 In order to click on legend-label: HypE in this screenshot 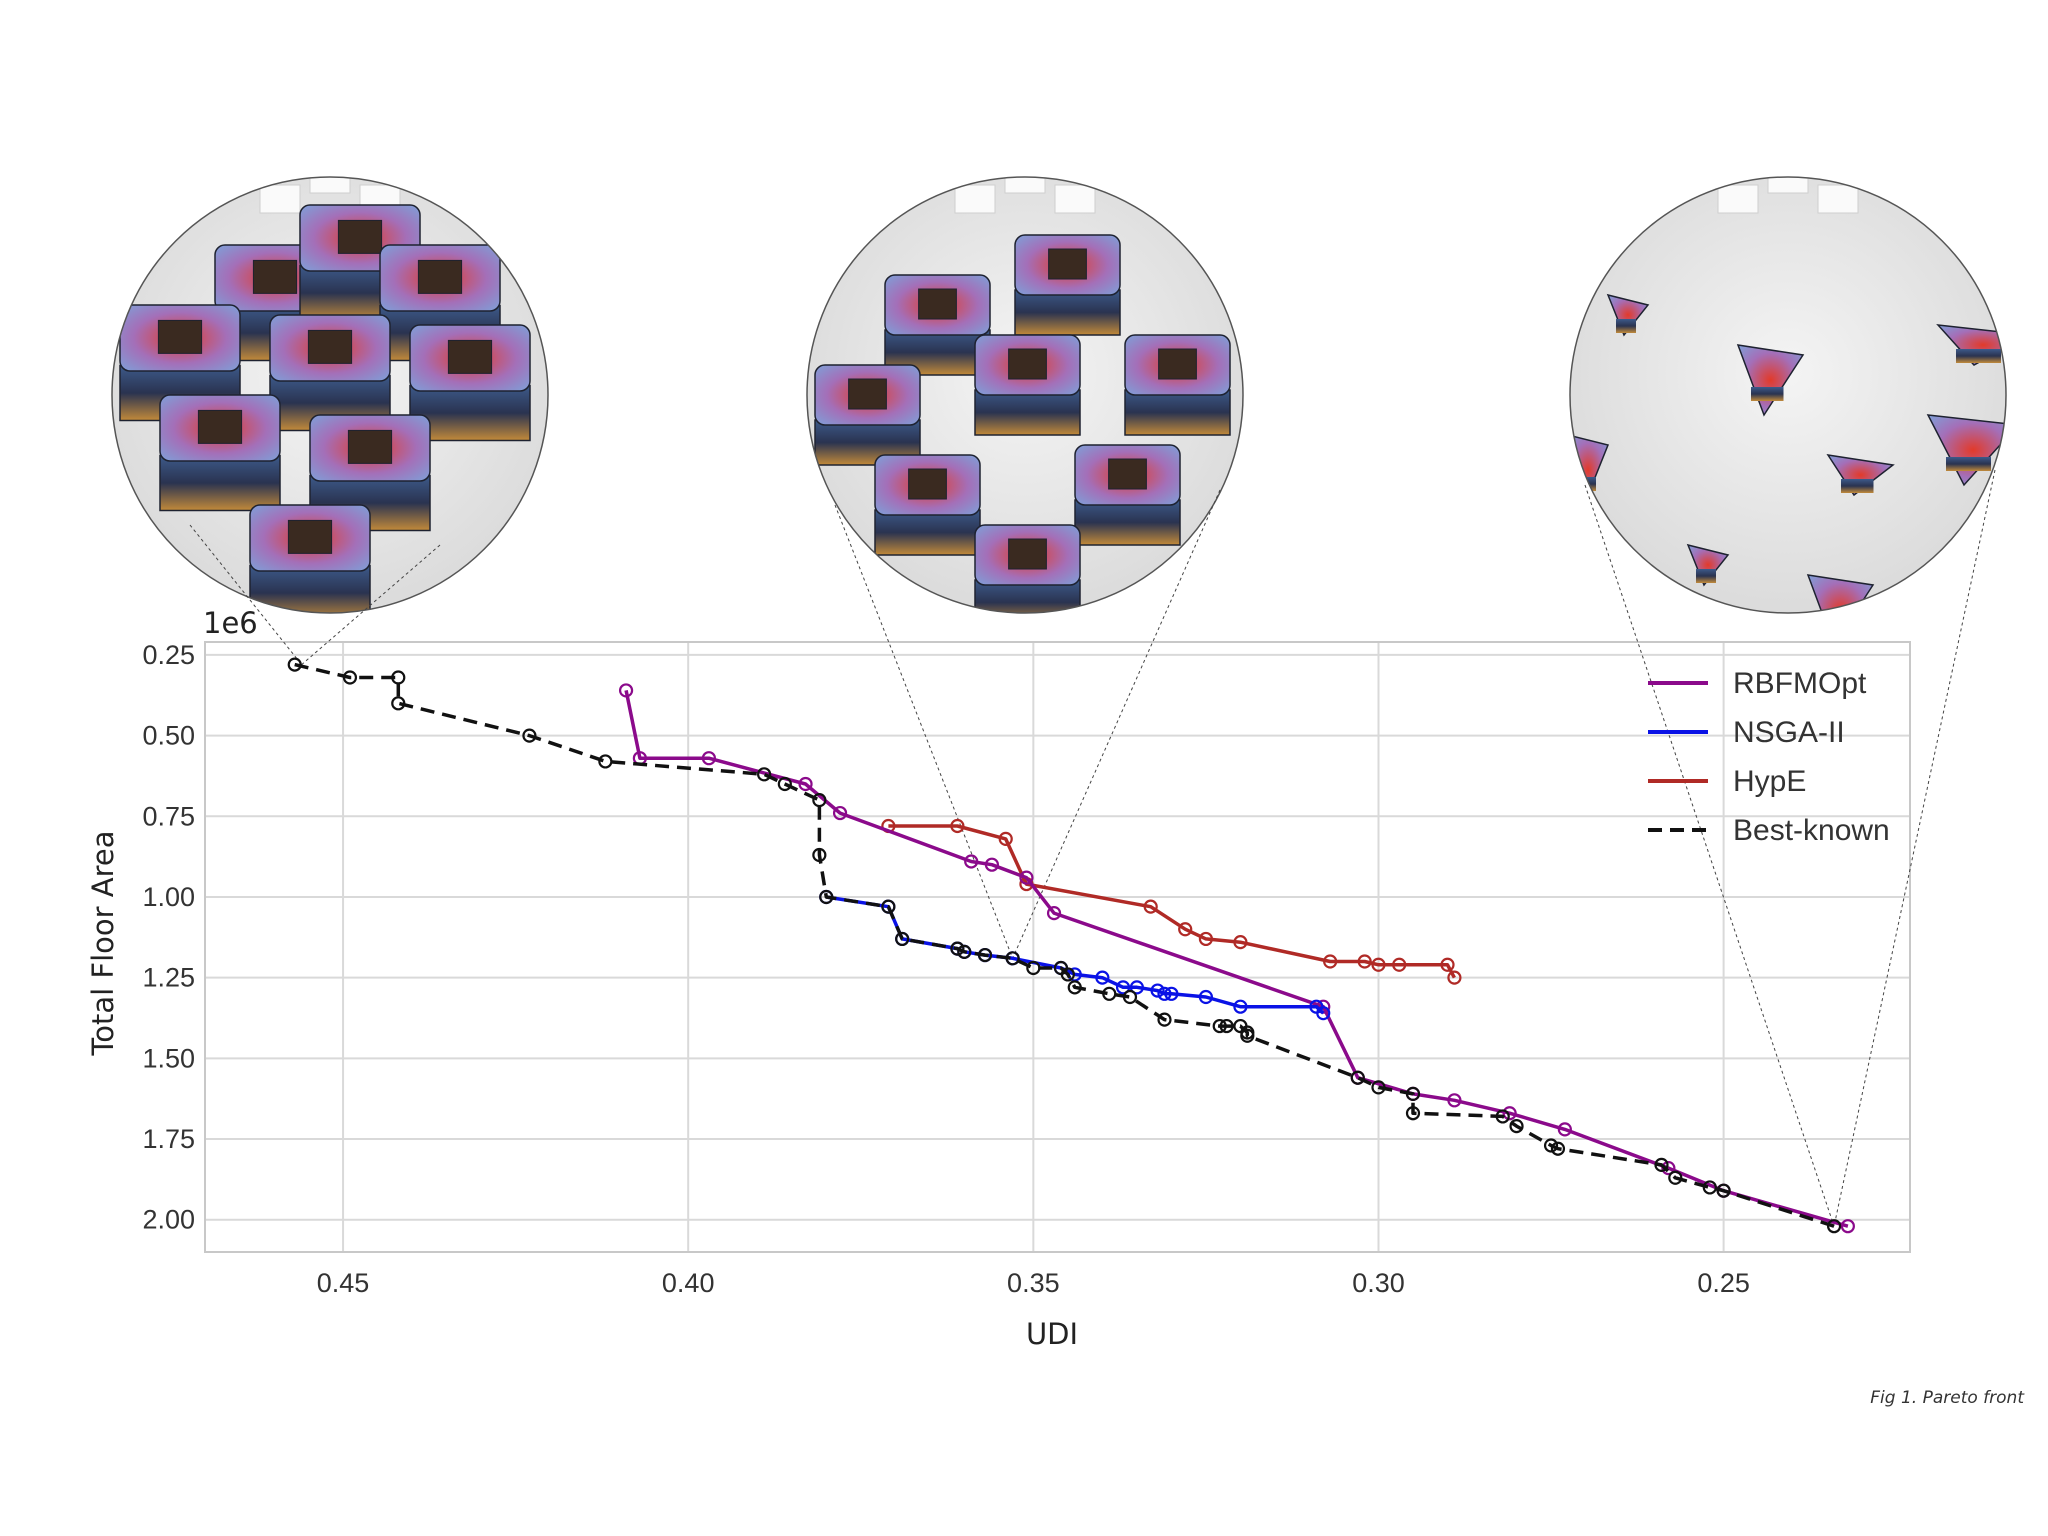, I will do `click(1769, 781)`.